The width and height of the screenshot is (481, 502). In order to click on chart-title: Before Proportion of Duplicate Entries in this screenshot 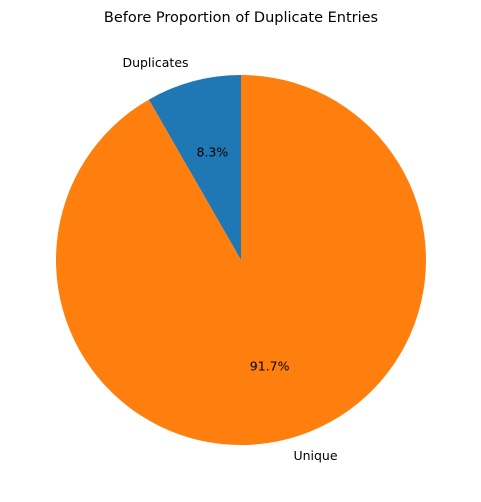, I will do `click(241, 18)`.